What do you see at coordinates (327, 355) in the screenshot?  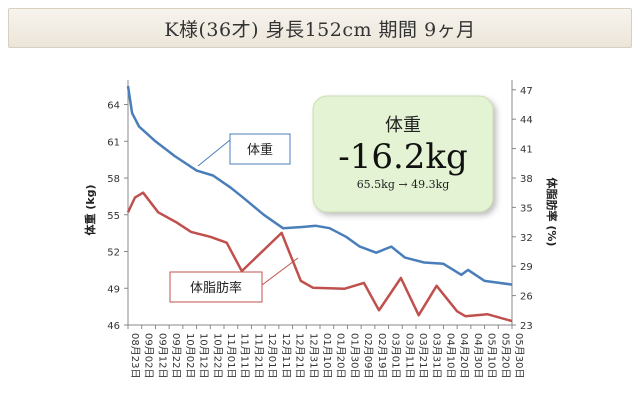 I see `x-tick-label: 01月10日` at bounding box center [327, 355].